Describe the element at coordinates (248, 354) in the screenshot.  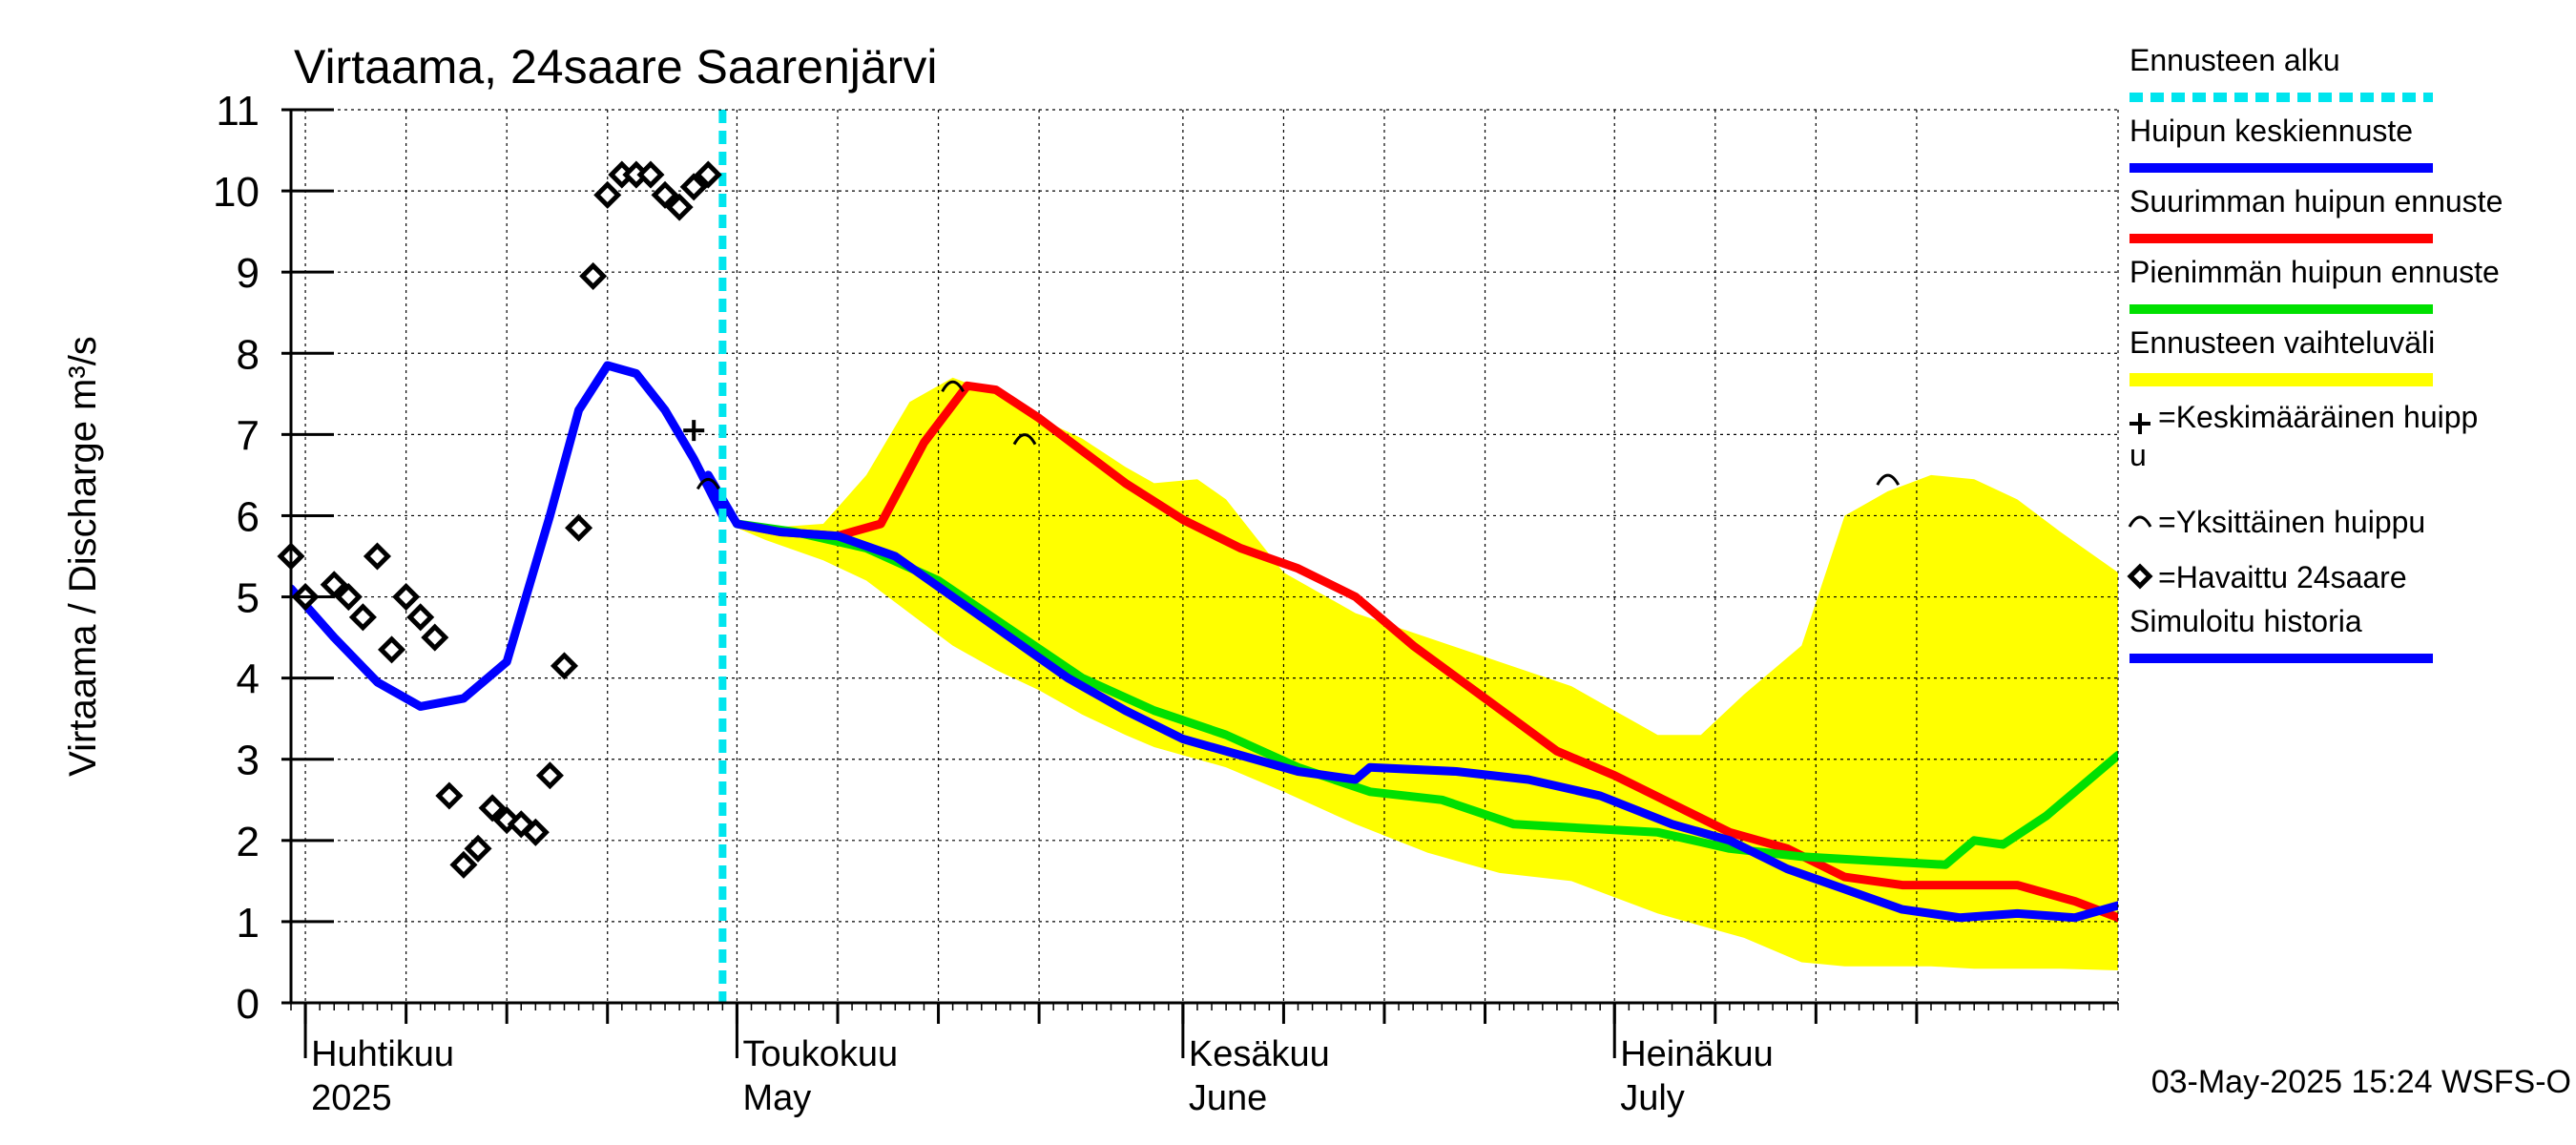
I see `y-tick-label: 8` at that location.